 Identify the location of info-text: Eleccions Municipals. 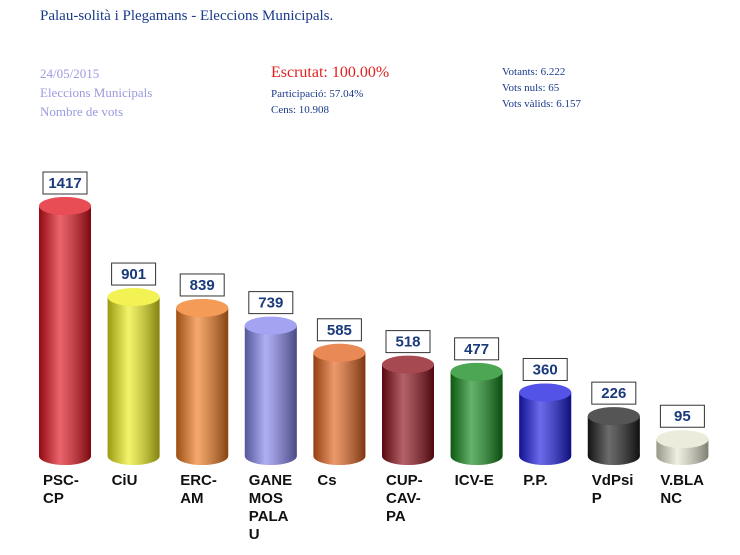
(96, 92).